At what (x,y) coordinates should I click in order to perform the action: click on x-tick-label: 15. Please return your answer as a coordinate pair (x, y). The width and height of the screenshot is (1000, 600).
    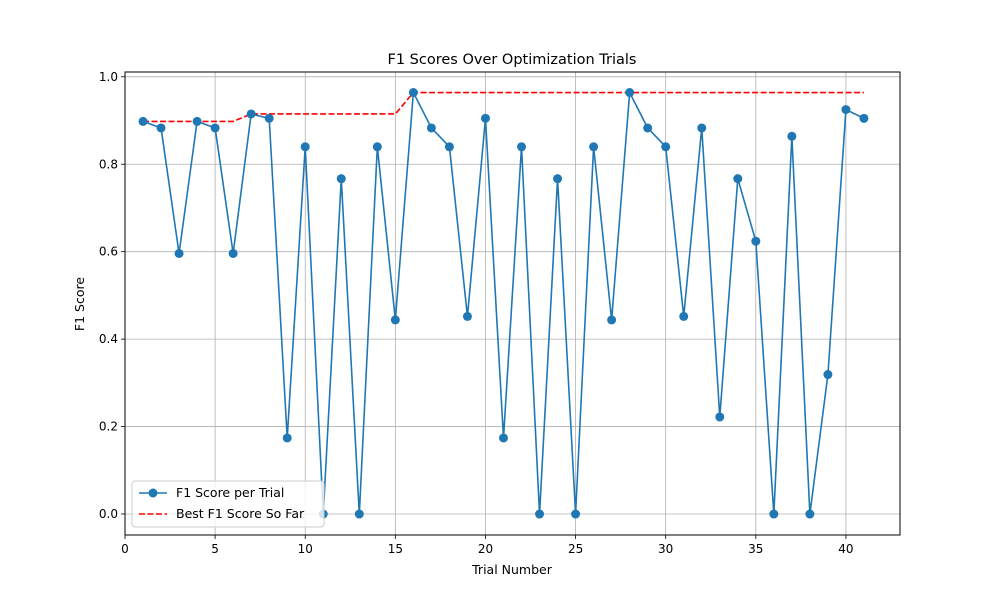
    Looking at the image, I should click on (395, 549).